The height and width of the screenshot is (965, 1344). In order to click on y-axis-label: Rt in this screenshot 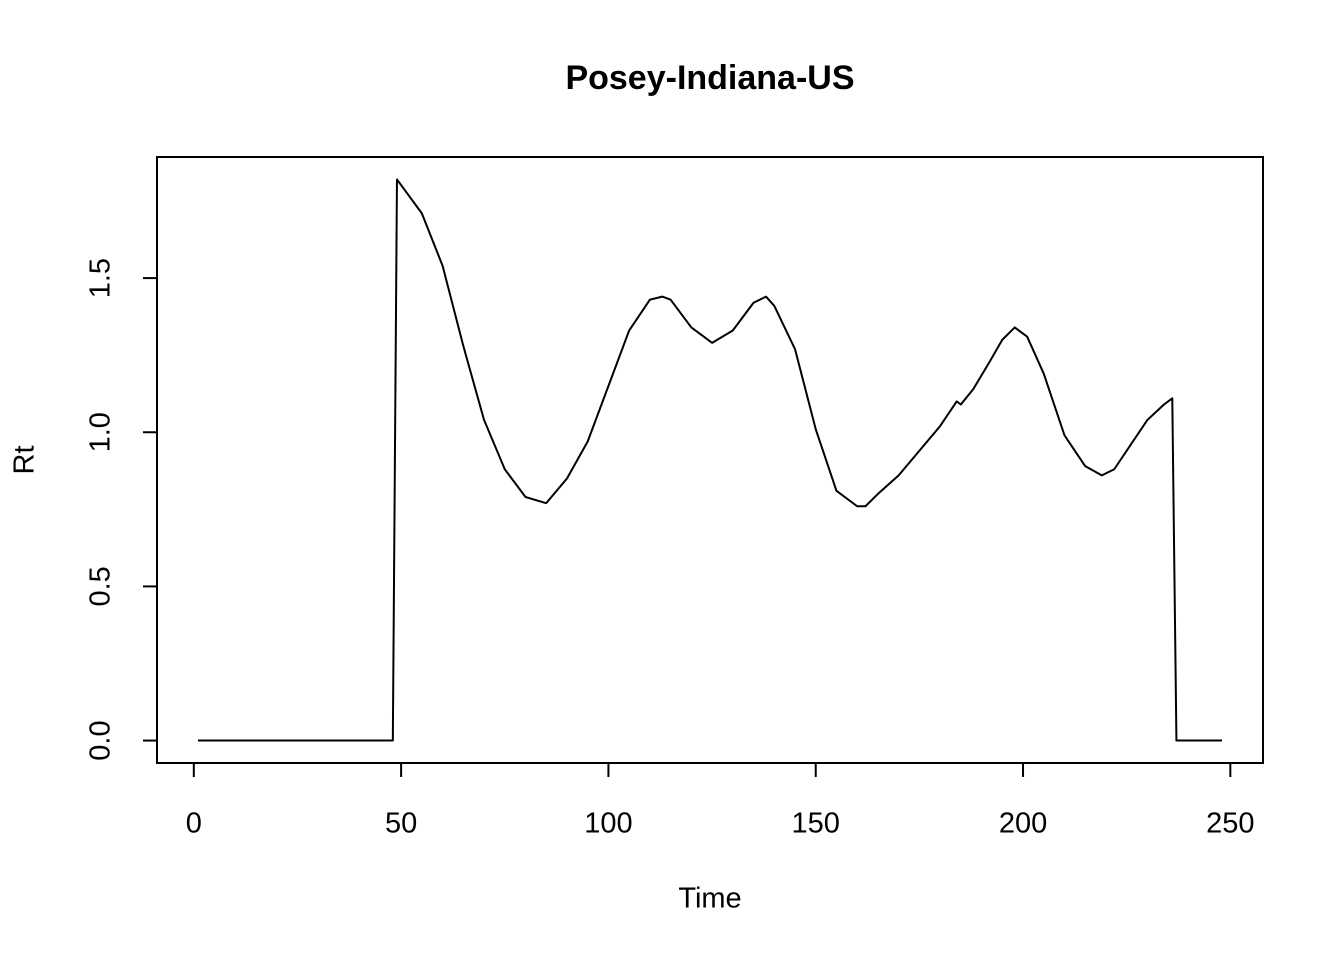, I will do `click(25, 460)`.